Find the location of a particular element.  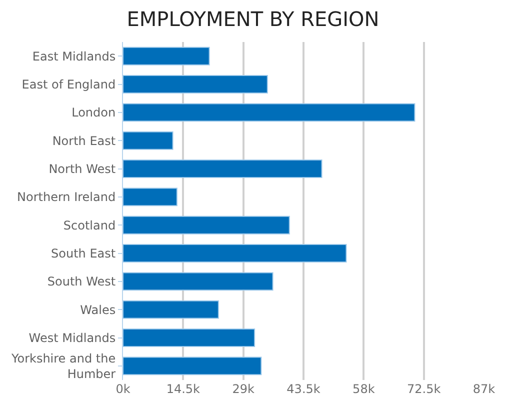

y-tick-label: North West is located at coordinates (82, 169).